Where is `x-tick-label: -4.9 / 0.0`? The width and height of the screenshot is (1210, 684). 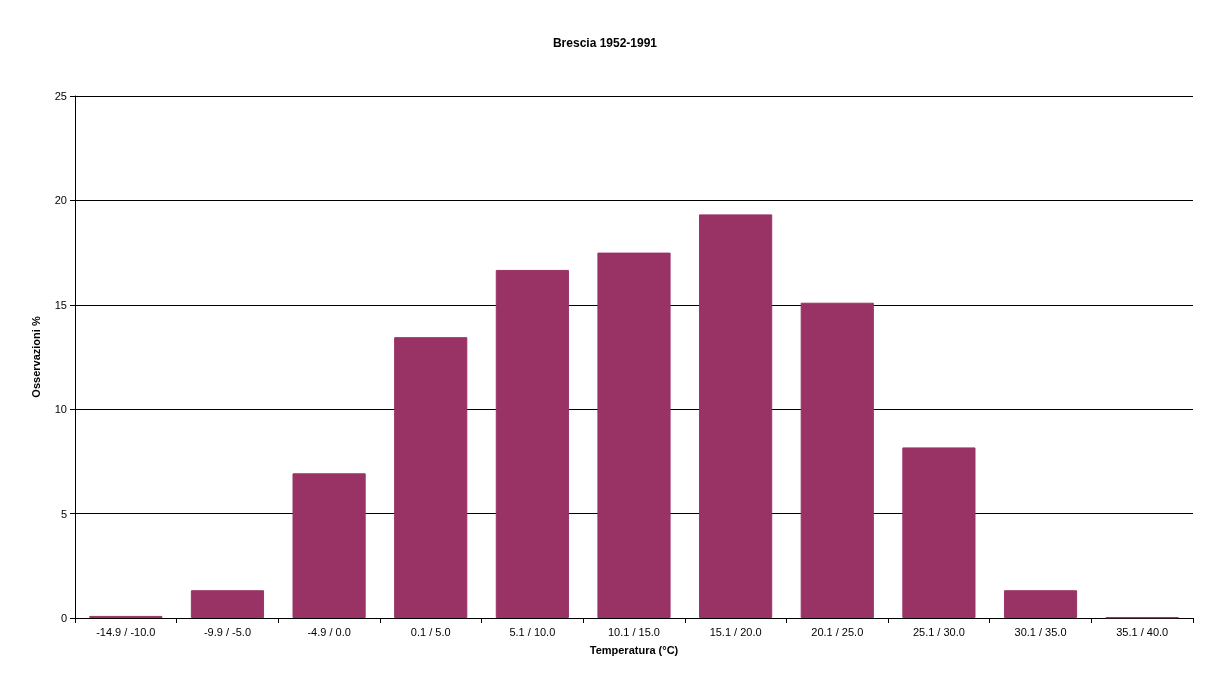
x-tick-label: -4.9 / 0.0 is located at coordinates (329, 631).